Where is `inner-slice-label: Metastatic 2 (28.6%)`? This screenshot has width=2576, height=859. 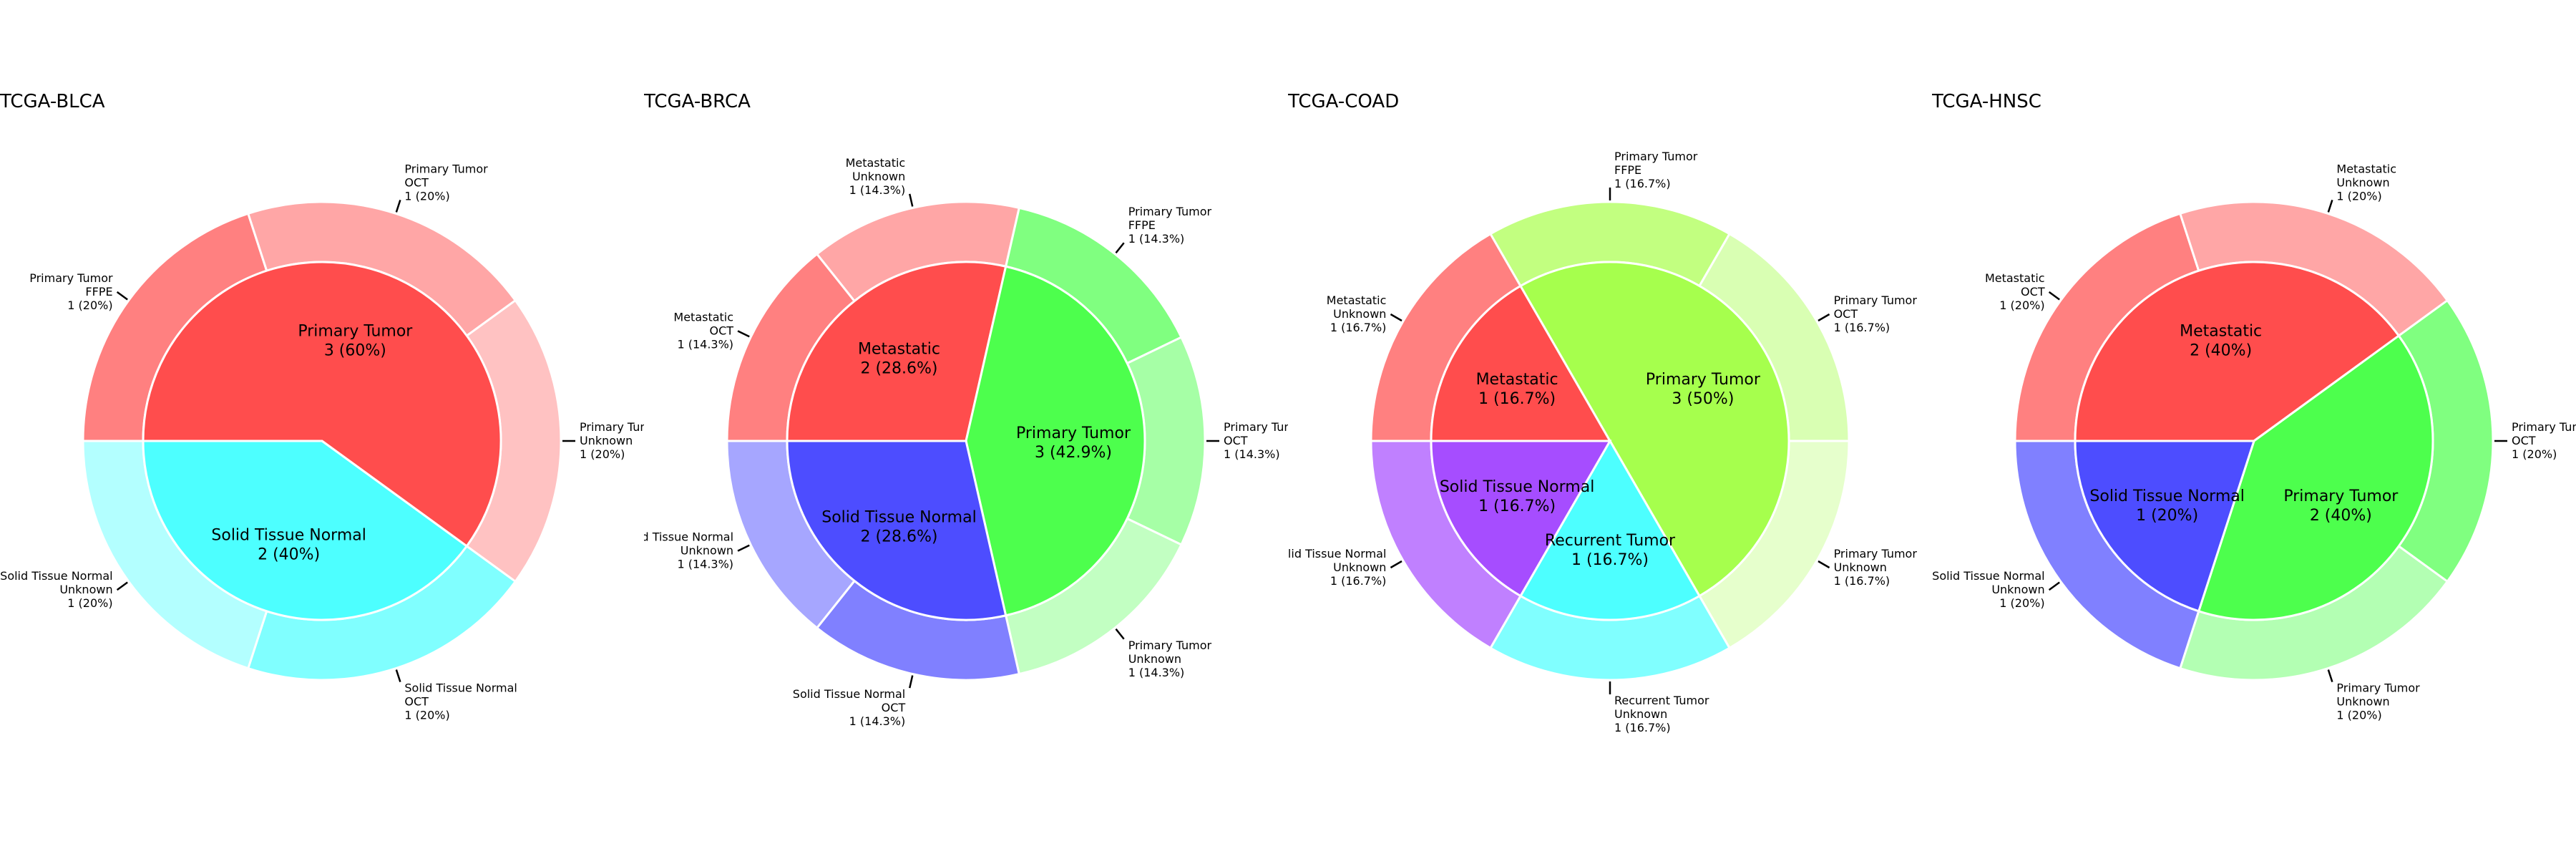
inner-slice-label: Metastatic 2 (28.6%) is located at coordinates (899, 359).